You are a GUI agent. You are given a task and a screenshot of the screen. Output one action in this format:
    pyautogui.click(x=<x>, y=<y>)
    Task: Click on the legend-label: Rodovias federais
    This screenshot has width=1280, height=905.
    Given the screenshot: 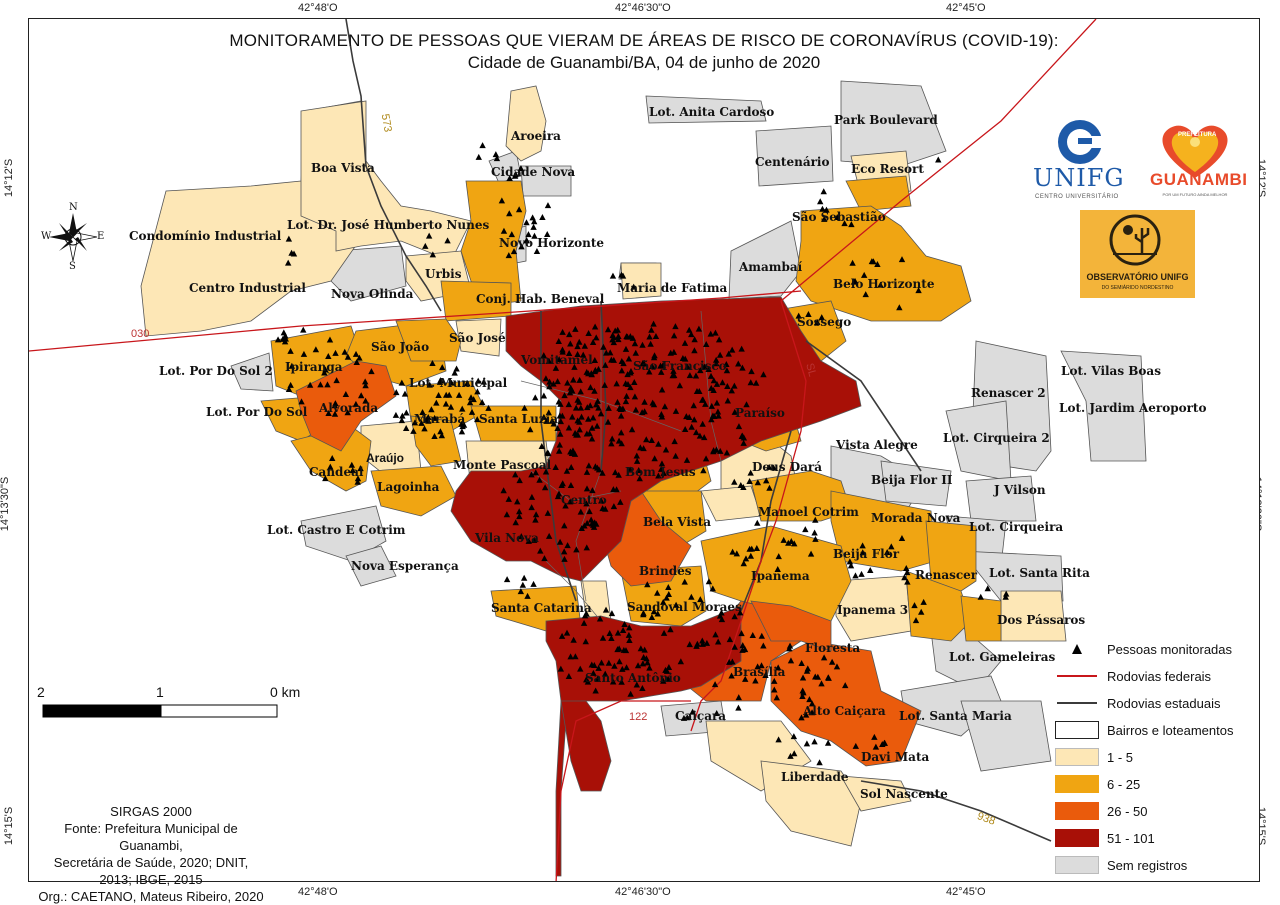 What is the action you would take?
    pyautogui.click(x=1159, y=676)
    